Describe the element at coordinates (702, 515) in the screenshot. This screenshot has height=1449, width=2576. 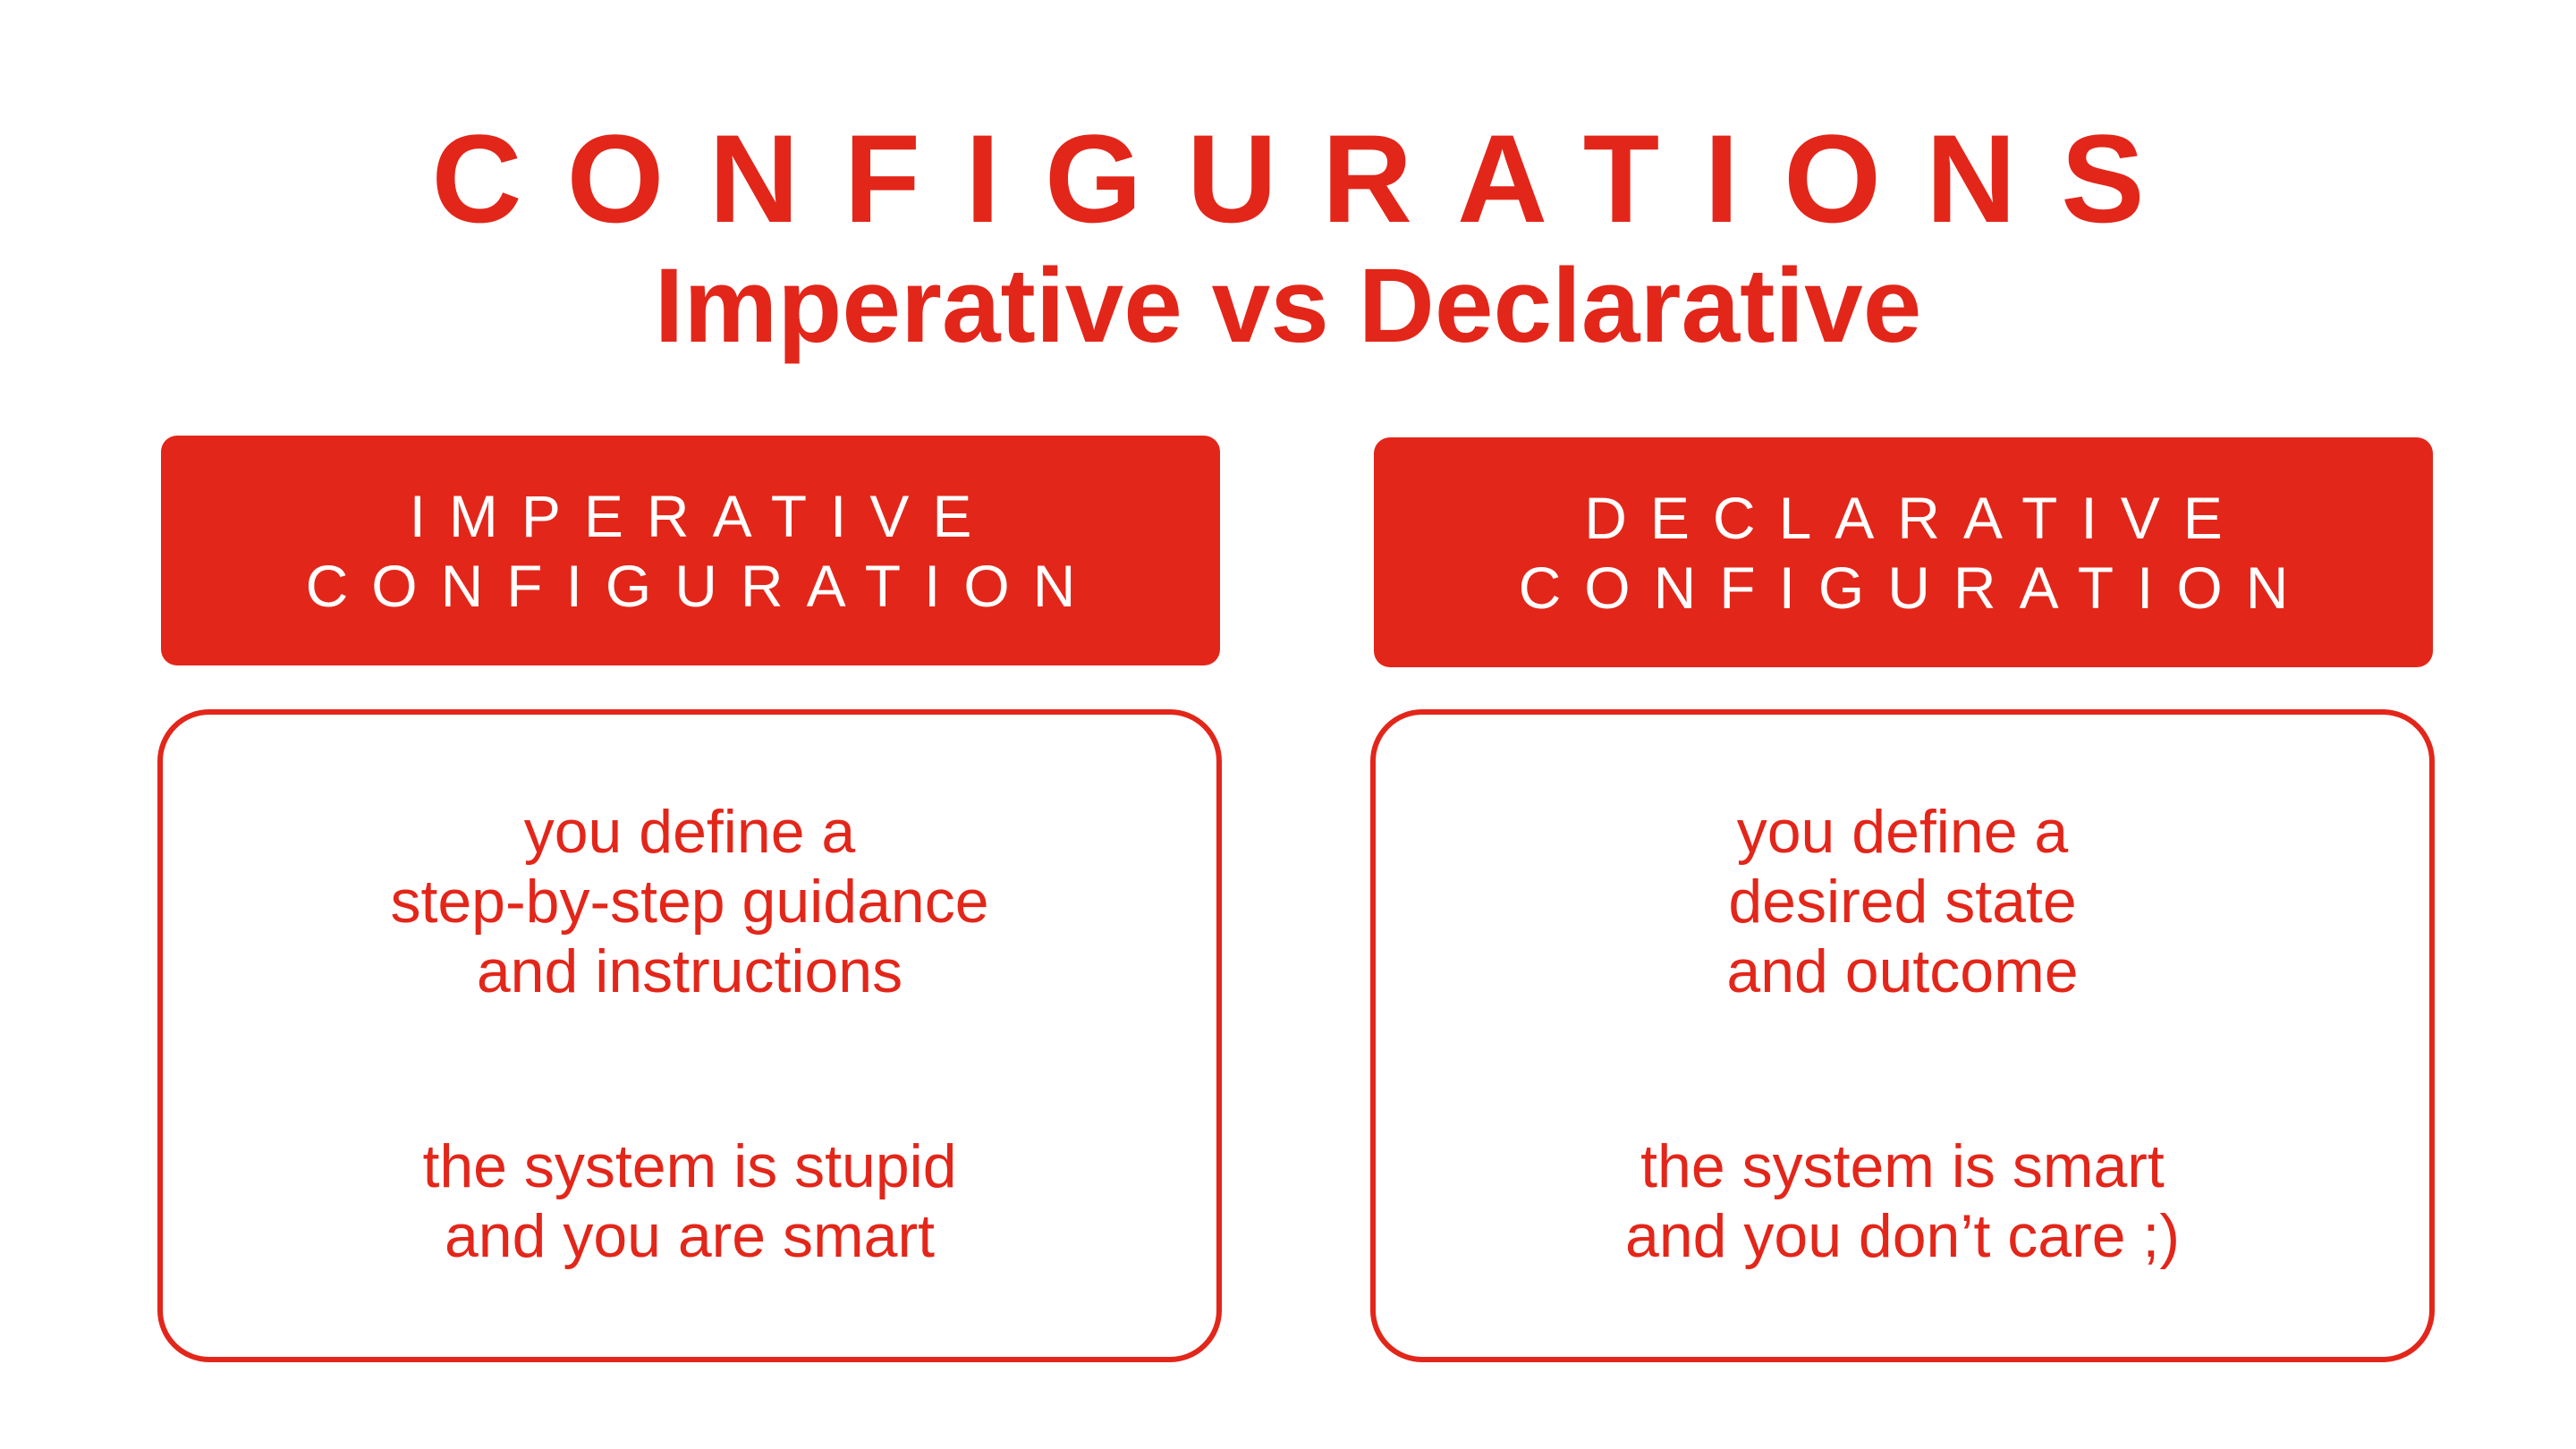
I see `imperative-header-line1: IMPERATIVE` at that location.